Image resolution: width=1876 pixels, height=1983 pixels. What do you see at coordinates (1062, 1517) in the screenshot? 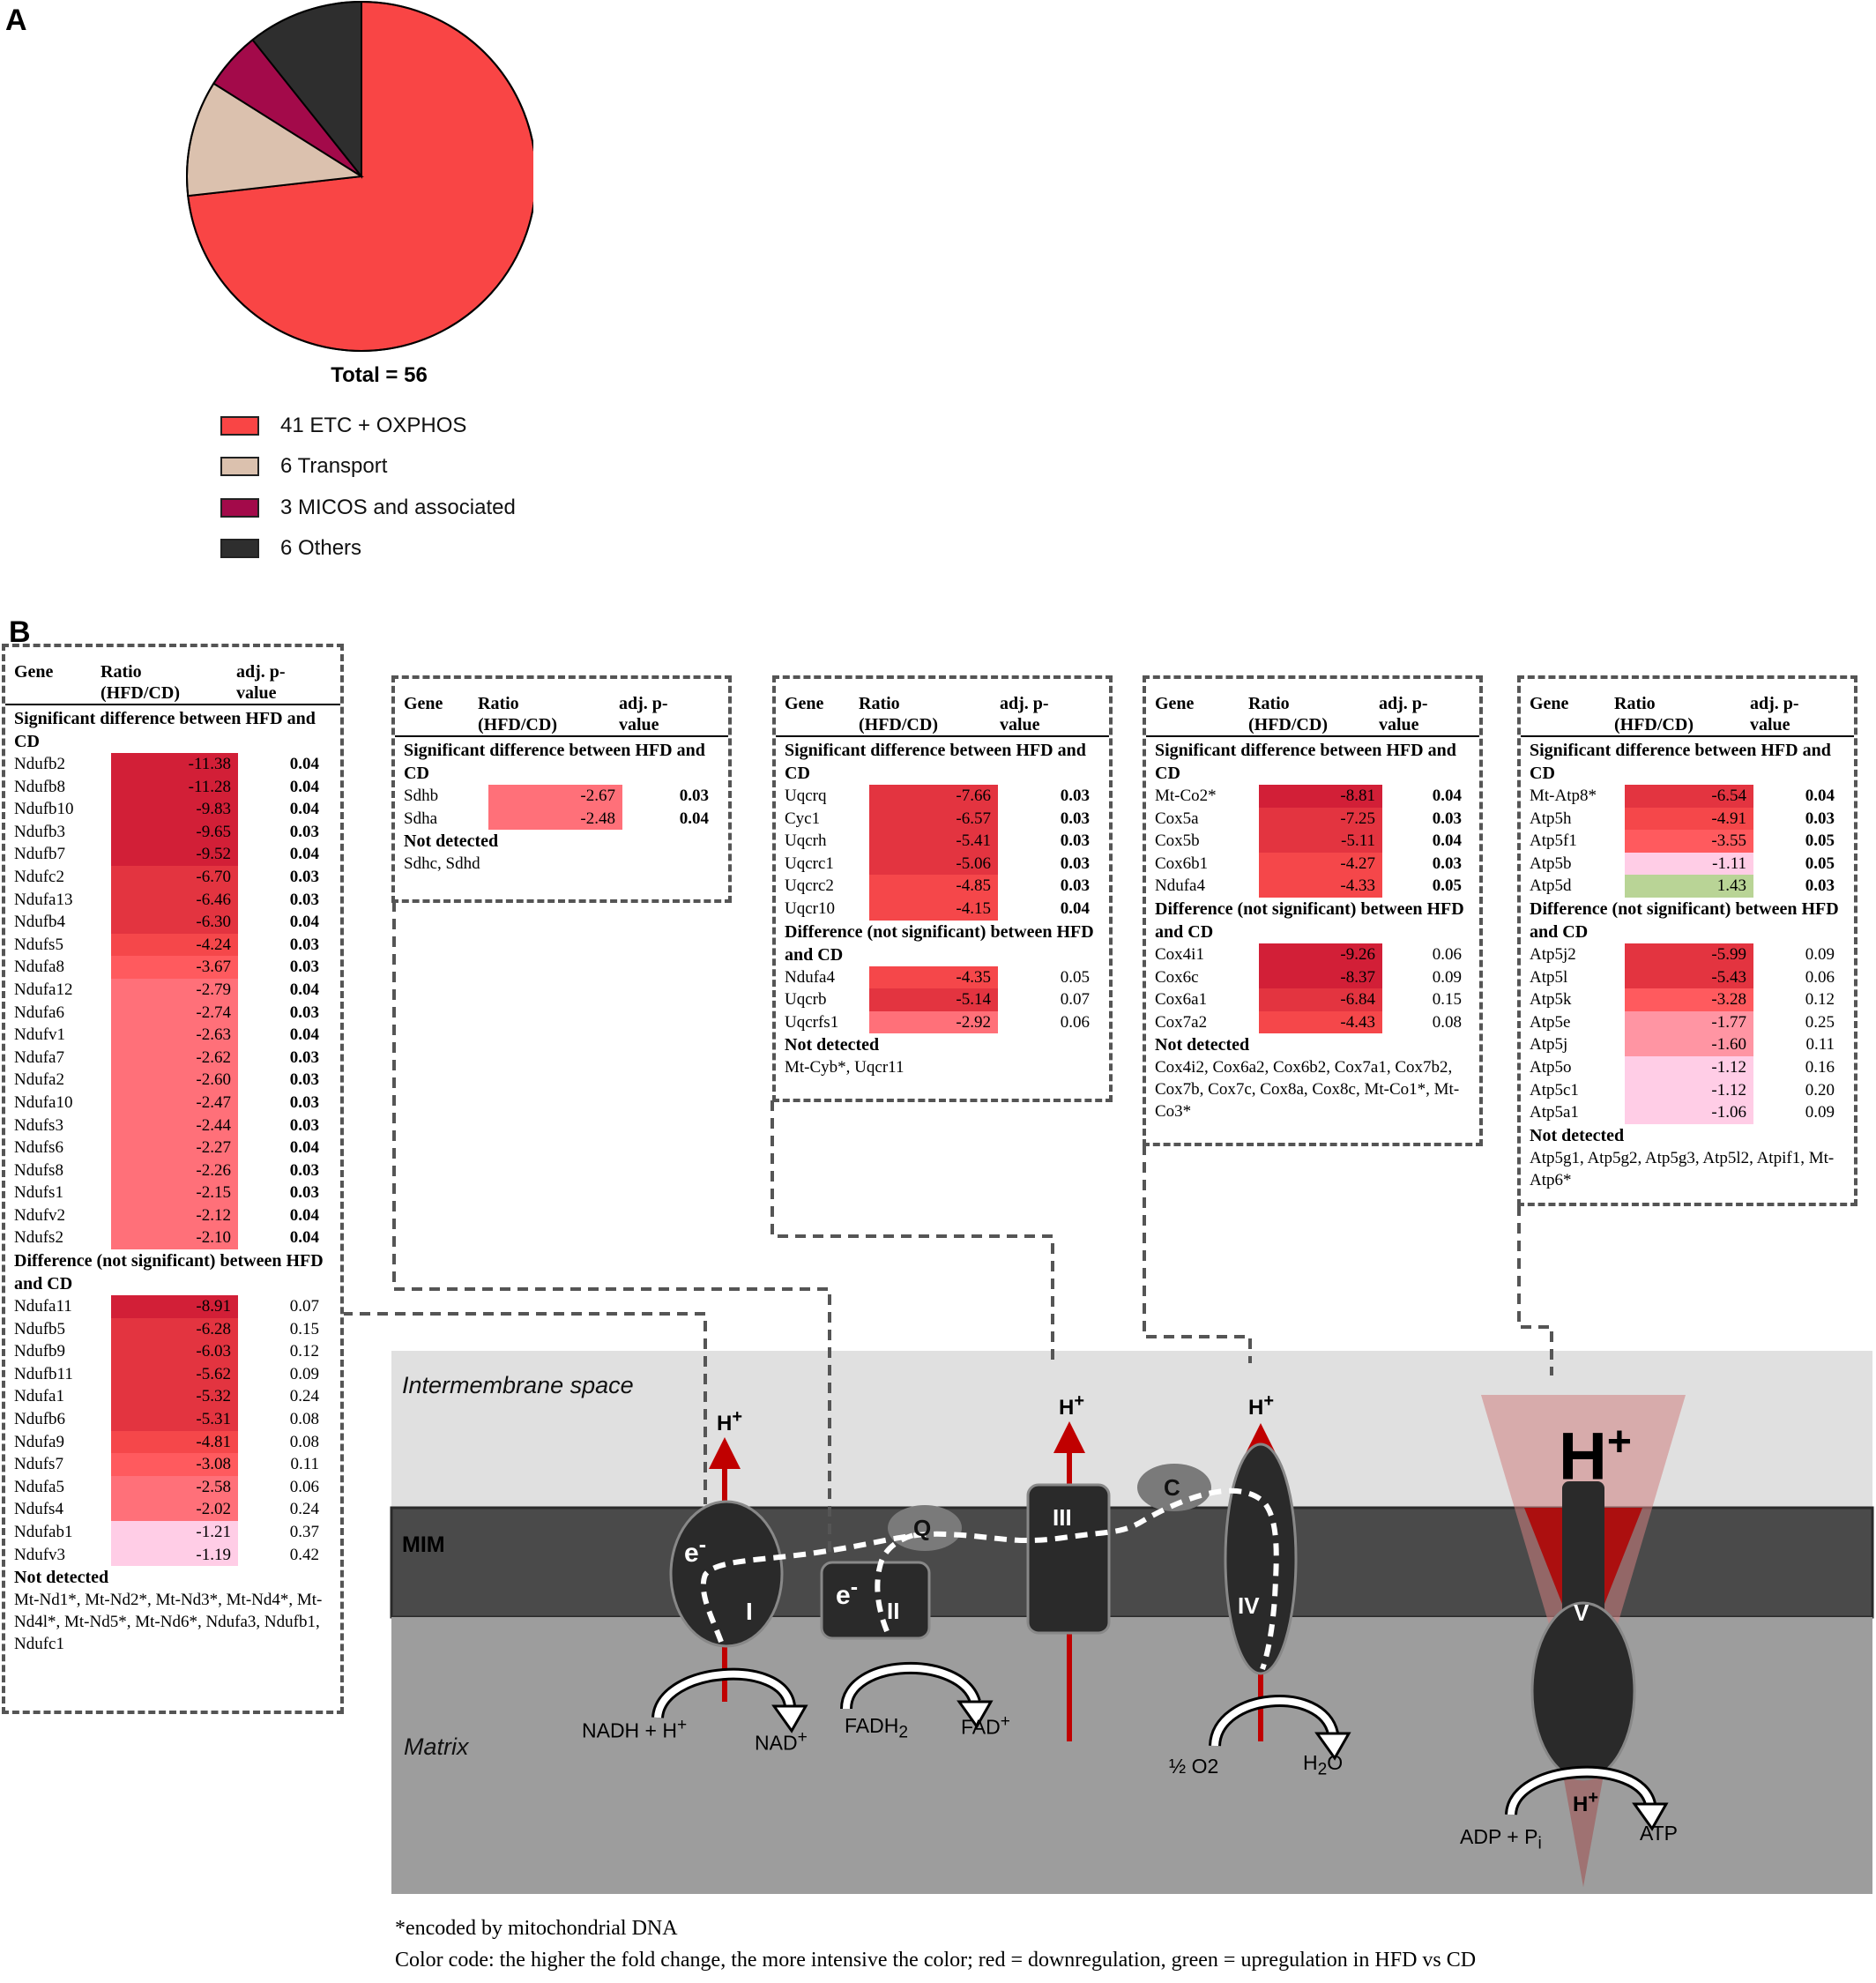
I see `complex-iii-label: III` at bounding box center [1062, 1517].